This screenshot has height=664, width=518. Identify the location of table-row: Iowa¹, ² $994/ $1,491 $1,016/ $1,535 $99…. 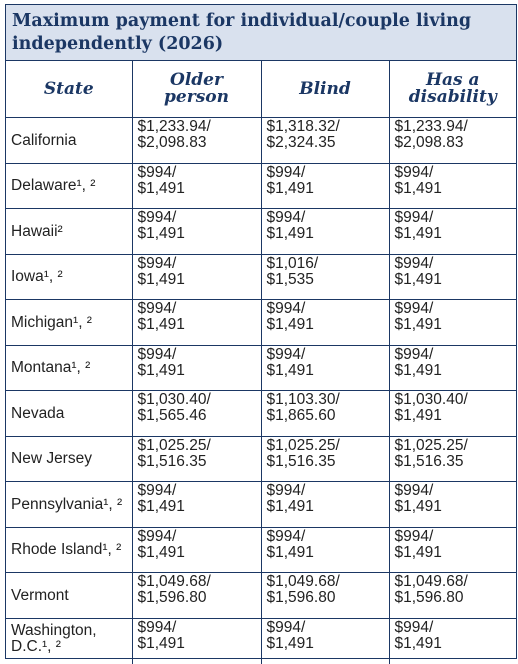
(261, 277).